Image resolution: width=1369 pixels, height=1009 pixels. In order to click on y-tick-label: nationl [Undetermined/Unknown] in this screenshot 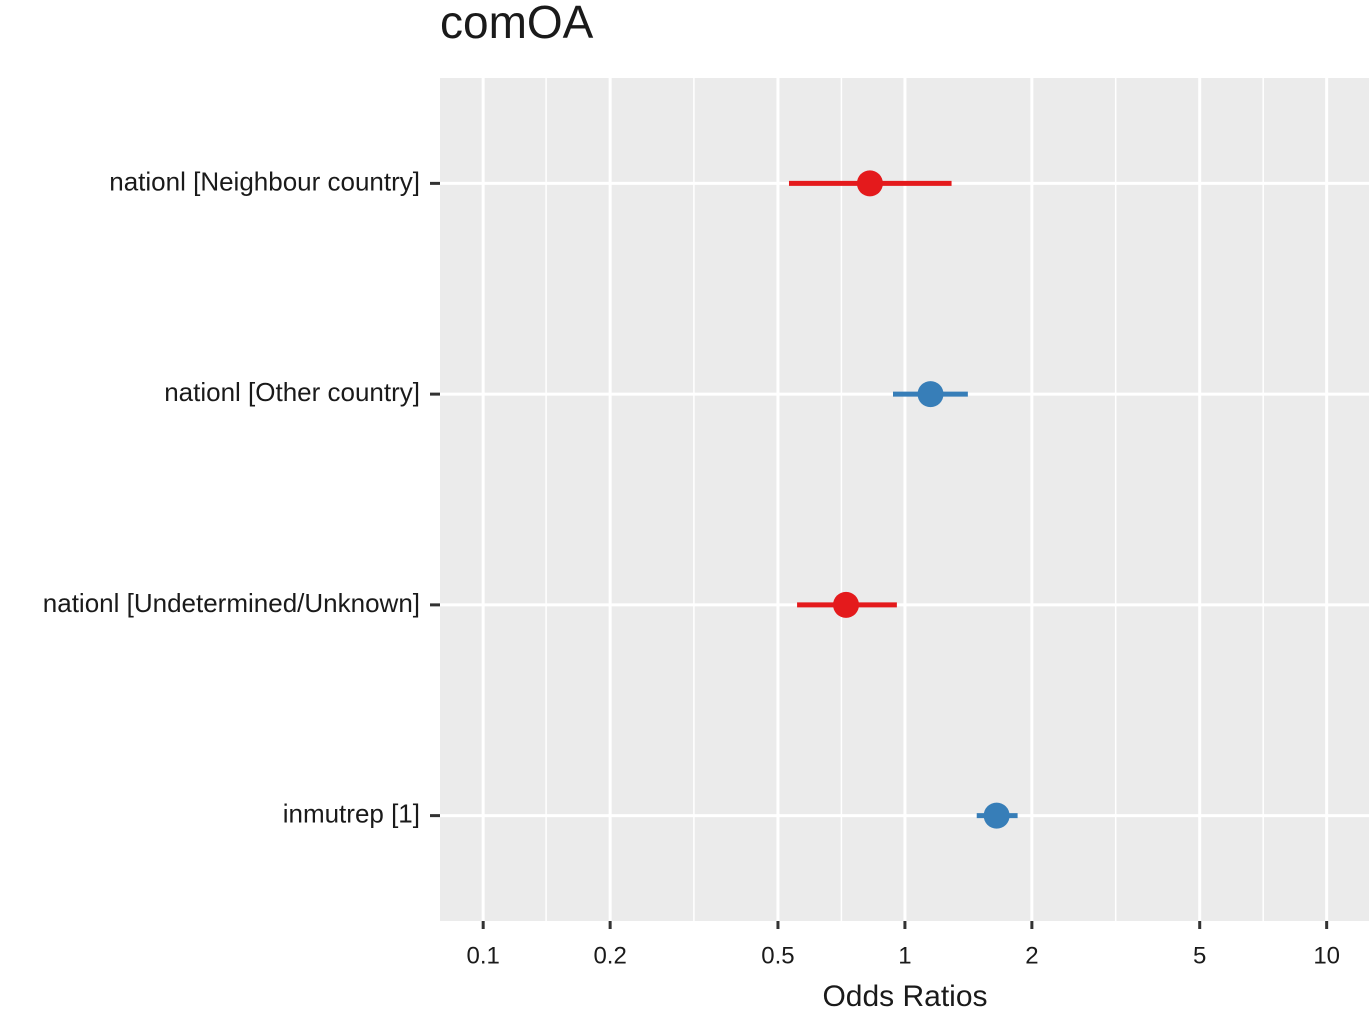, I will do `click(231, 603)`.